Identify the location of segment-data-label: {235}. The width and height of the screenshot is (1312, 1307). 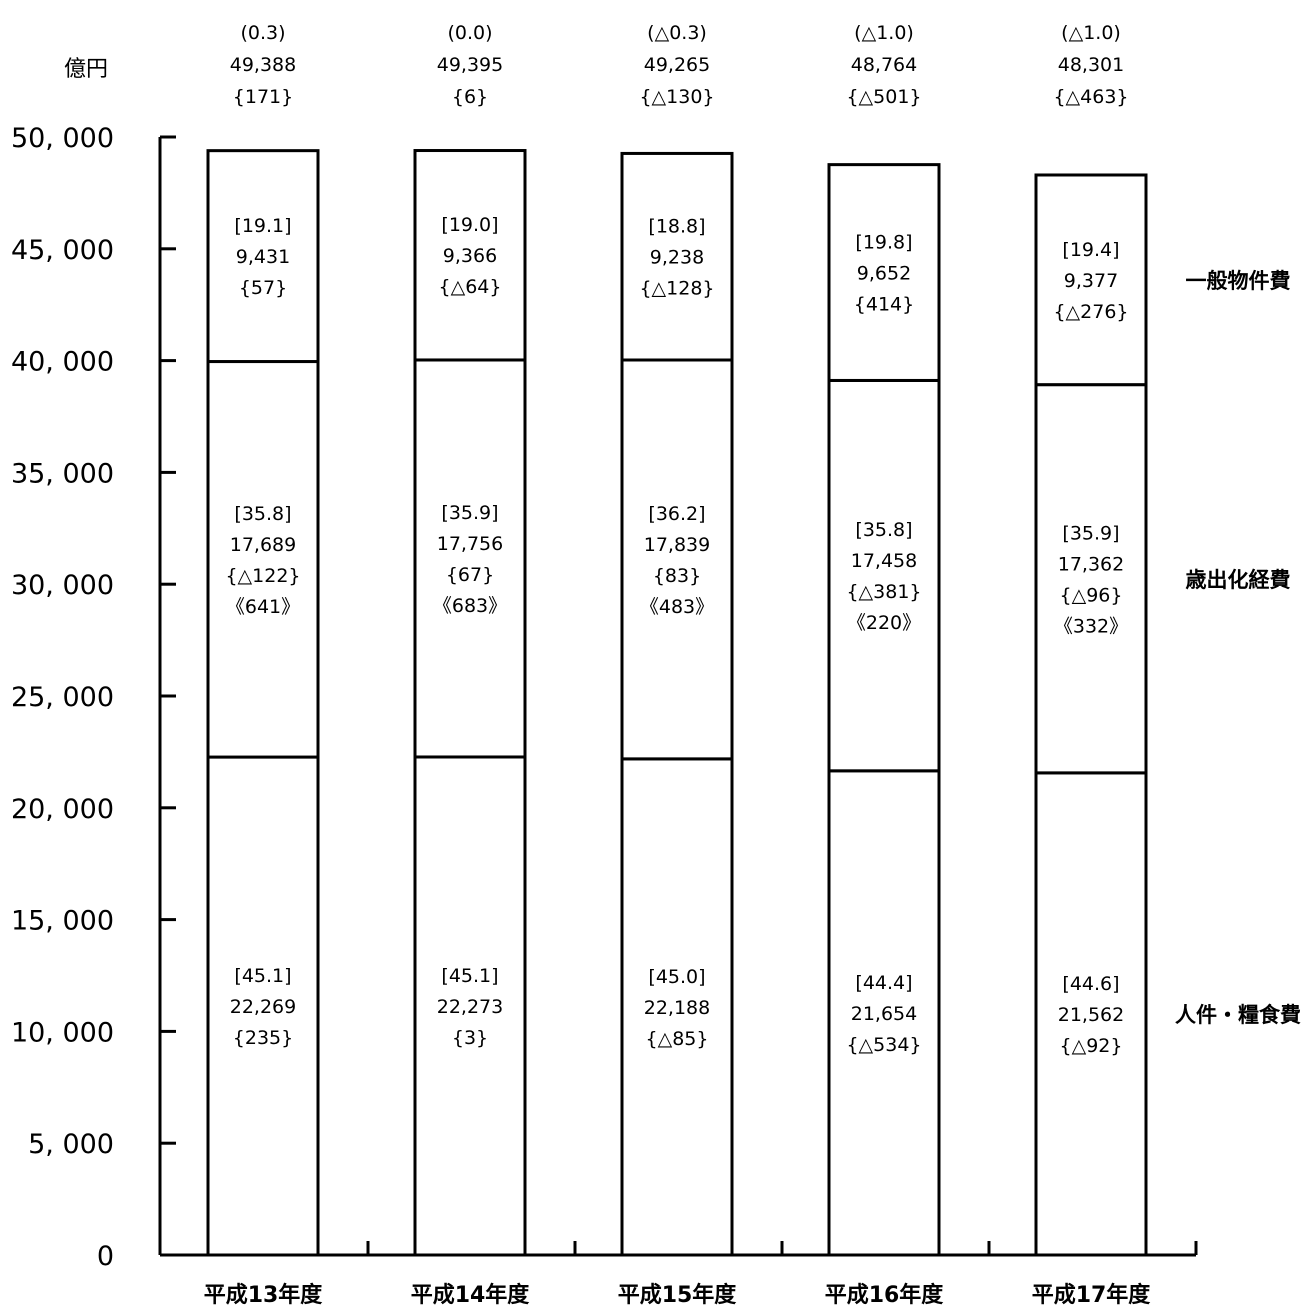
(263, 1038).